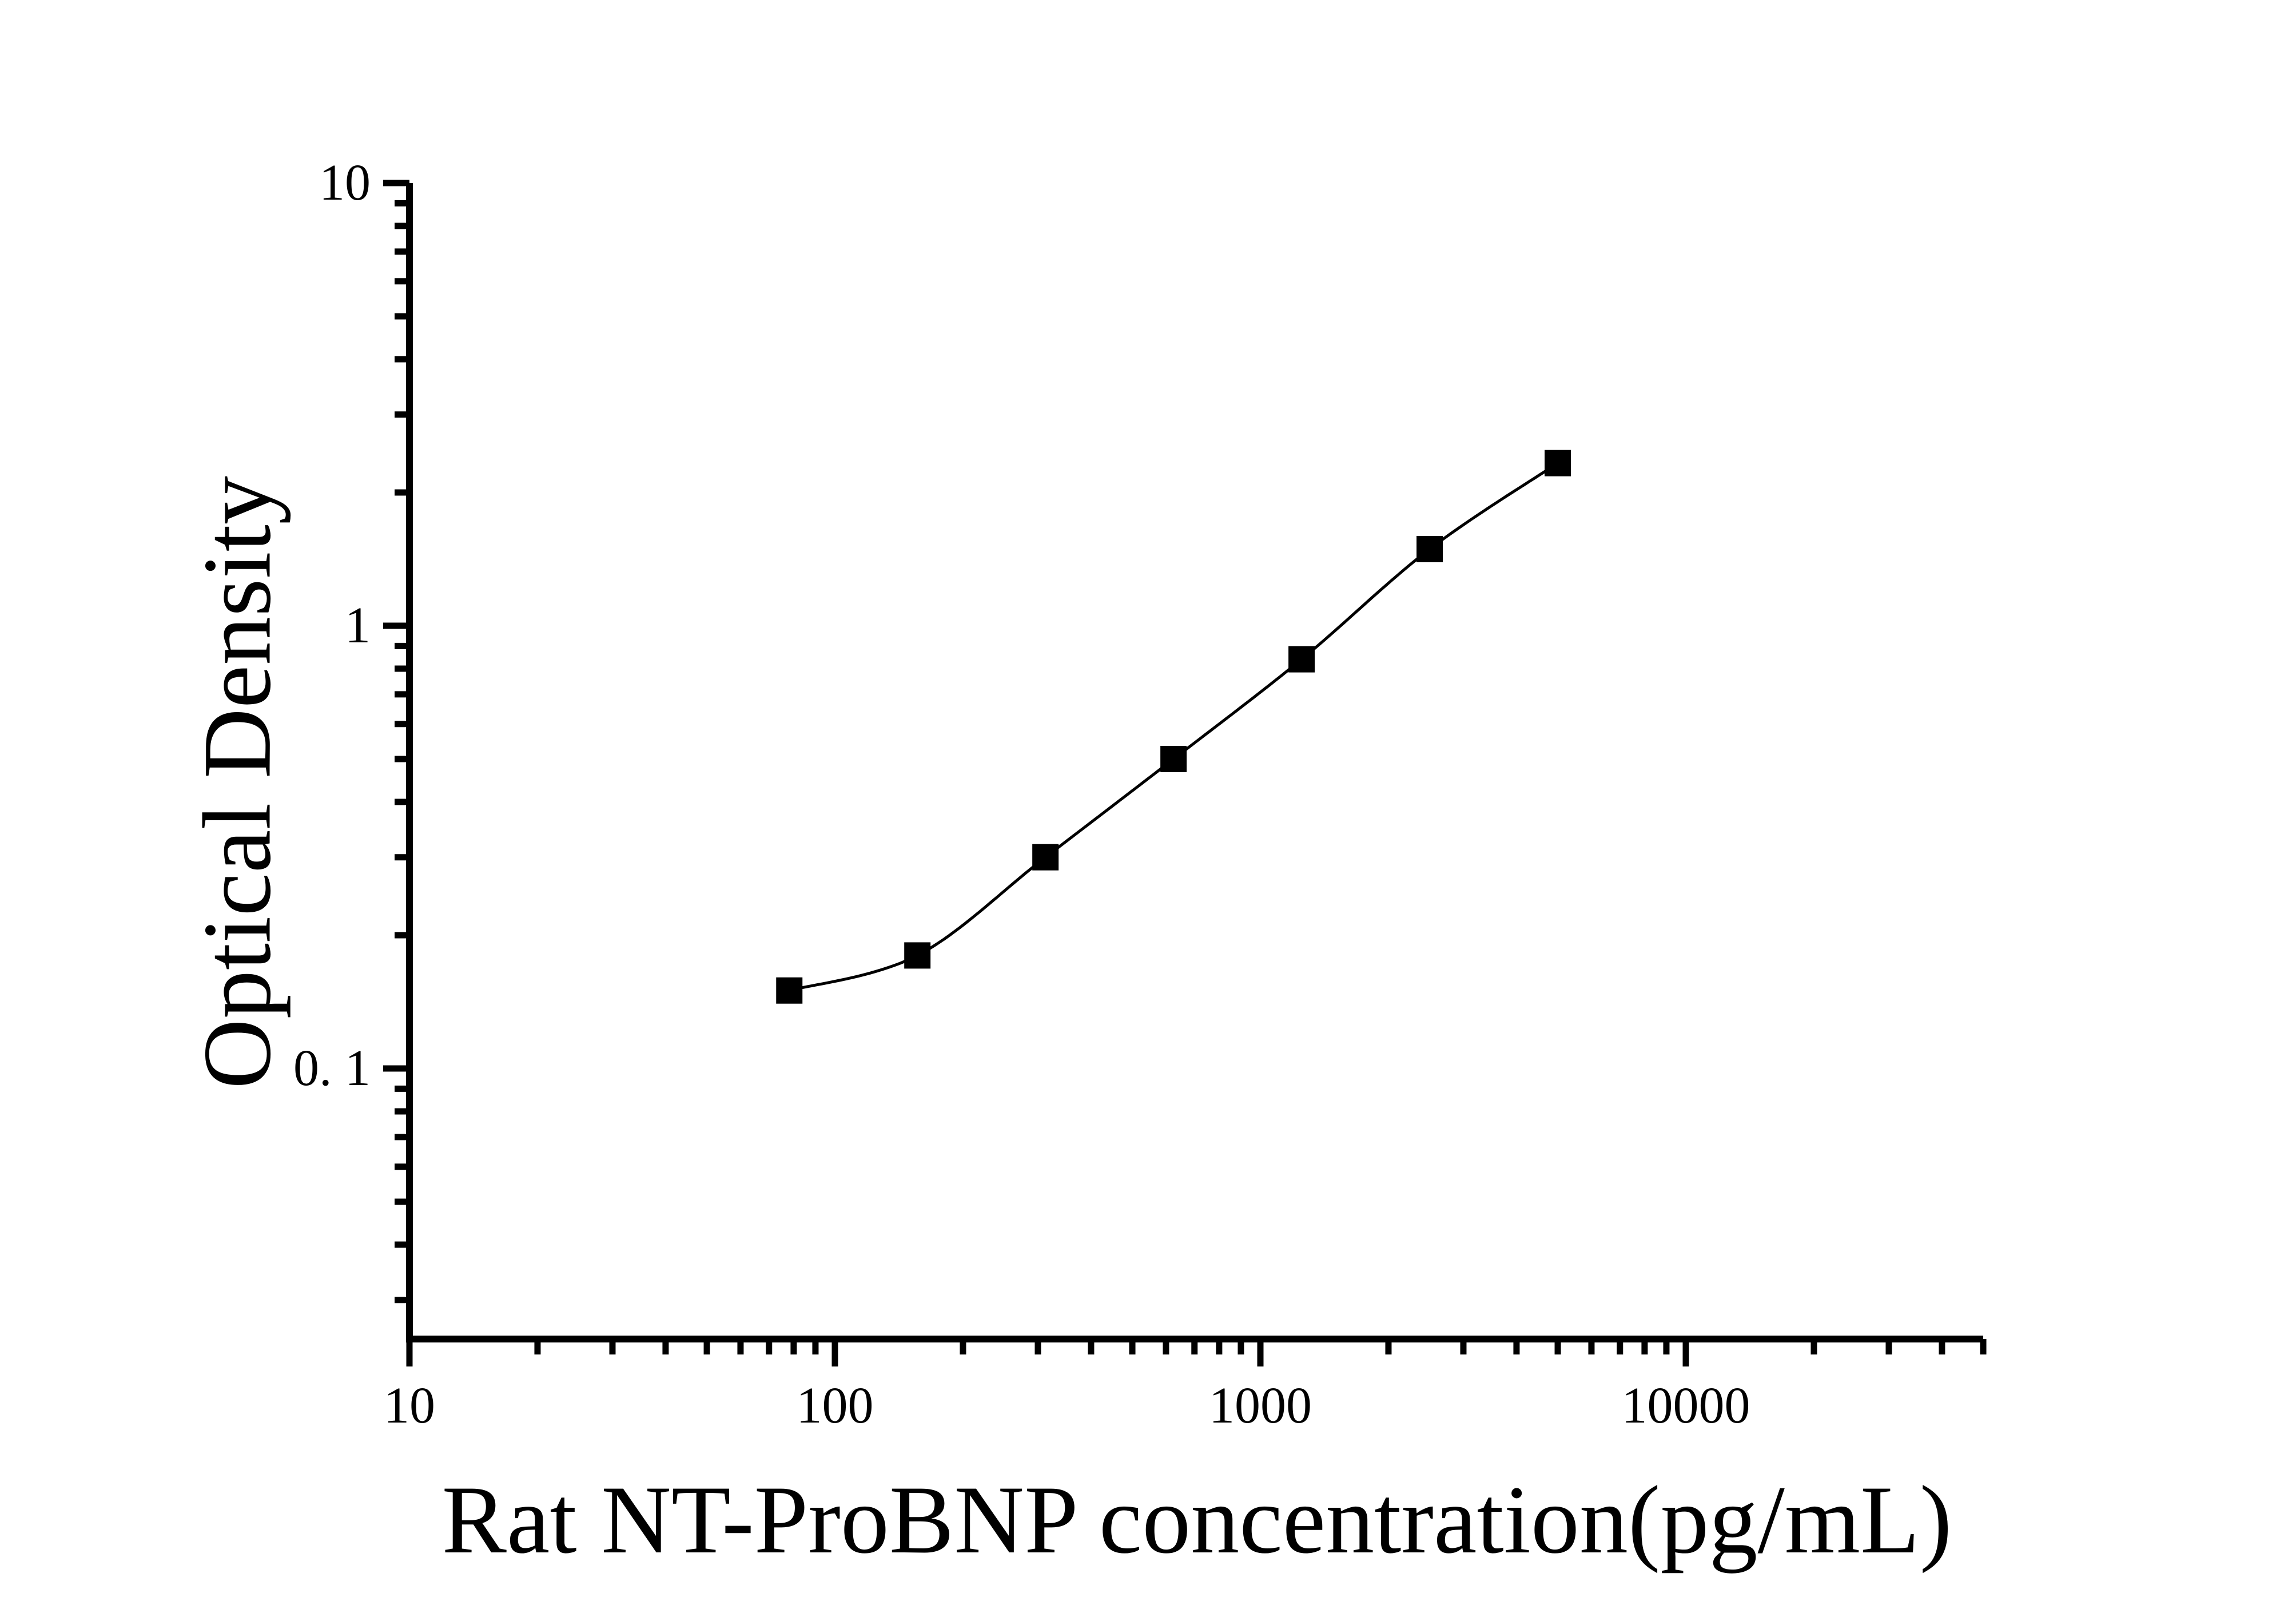  Describe the element at coordinates (1196, 1520) in the screenshot. I see `x-axis-title: Rat NT-ProBNP concentration(pg/mL)` at that location.